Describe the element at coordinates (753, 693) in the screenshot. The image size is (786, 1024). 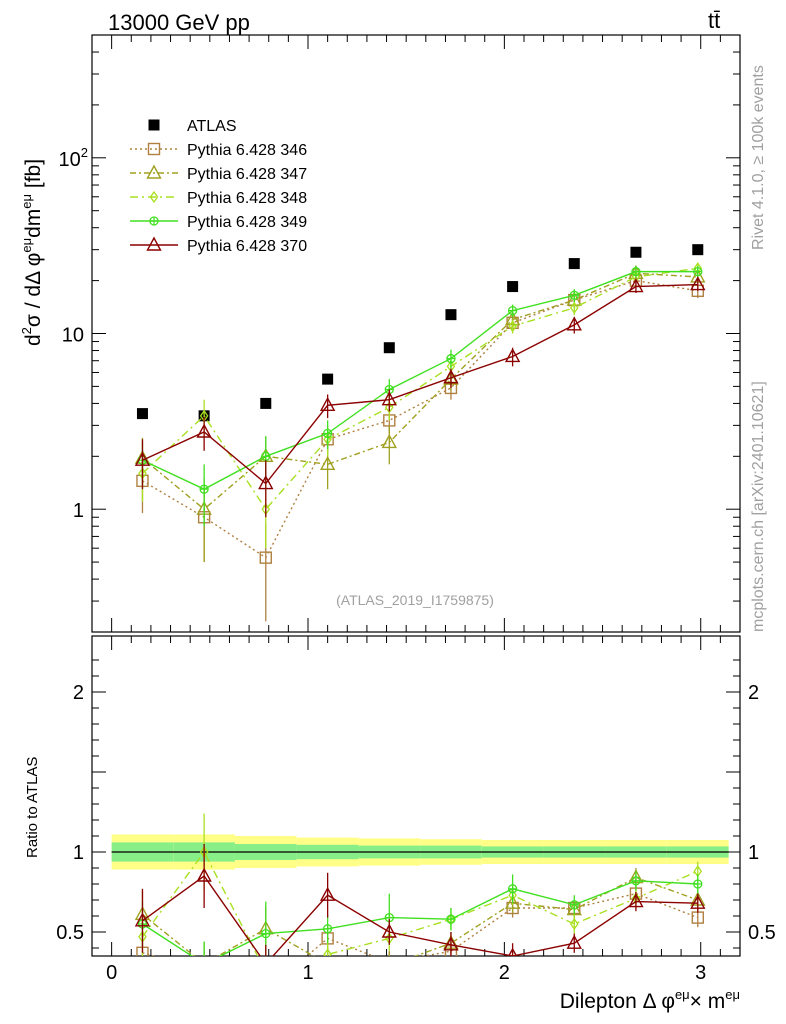
I see `ratio-ytick-label-right: 2` at that location.